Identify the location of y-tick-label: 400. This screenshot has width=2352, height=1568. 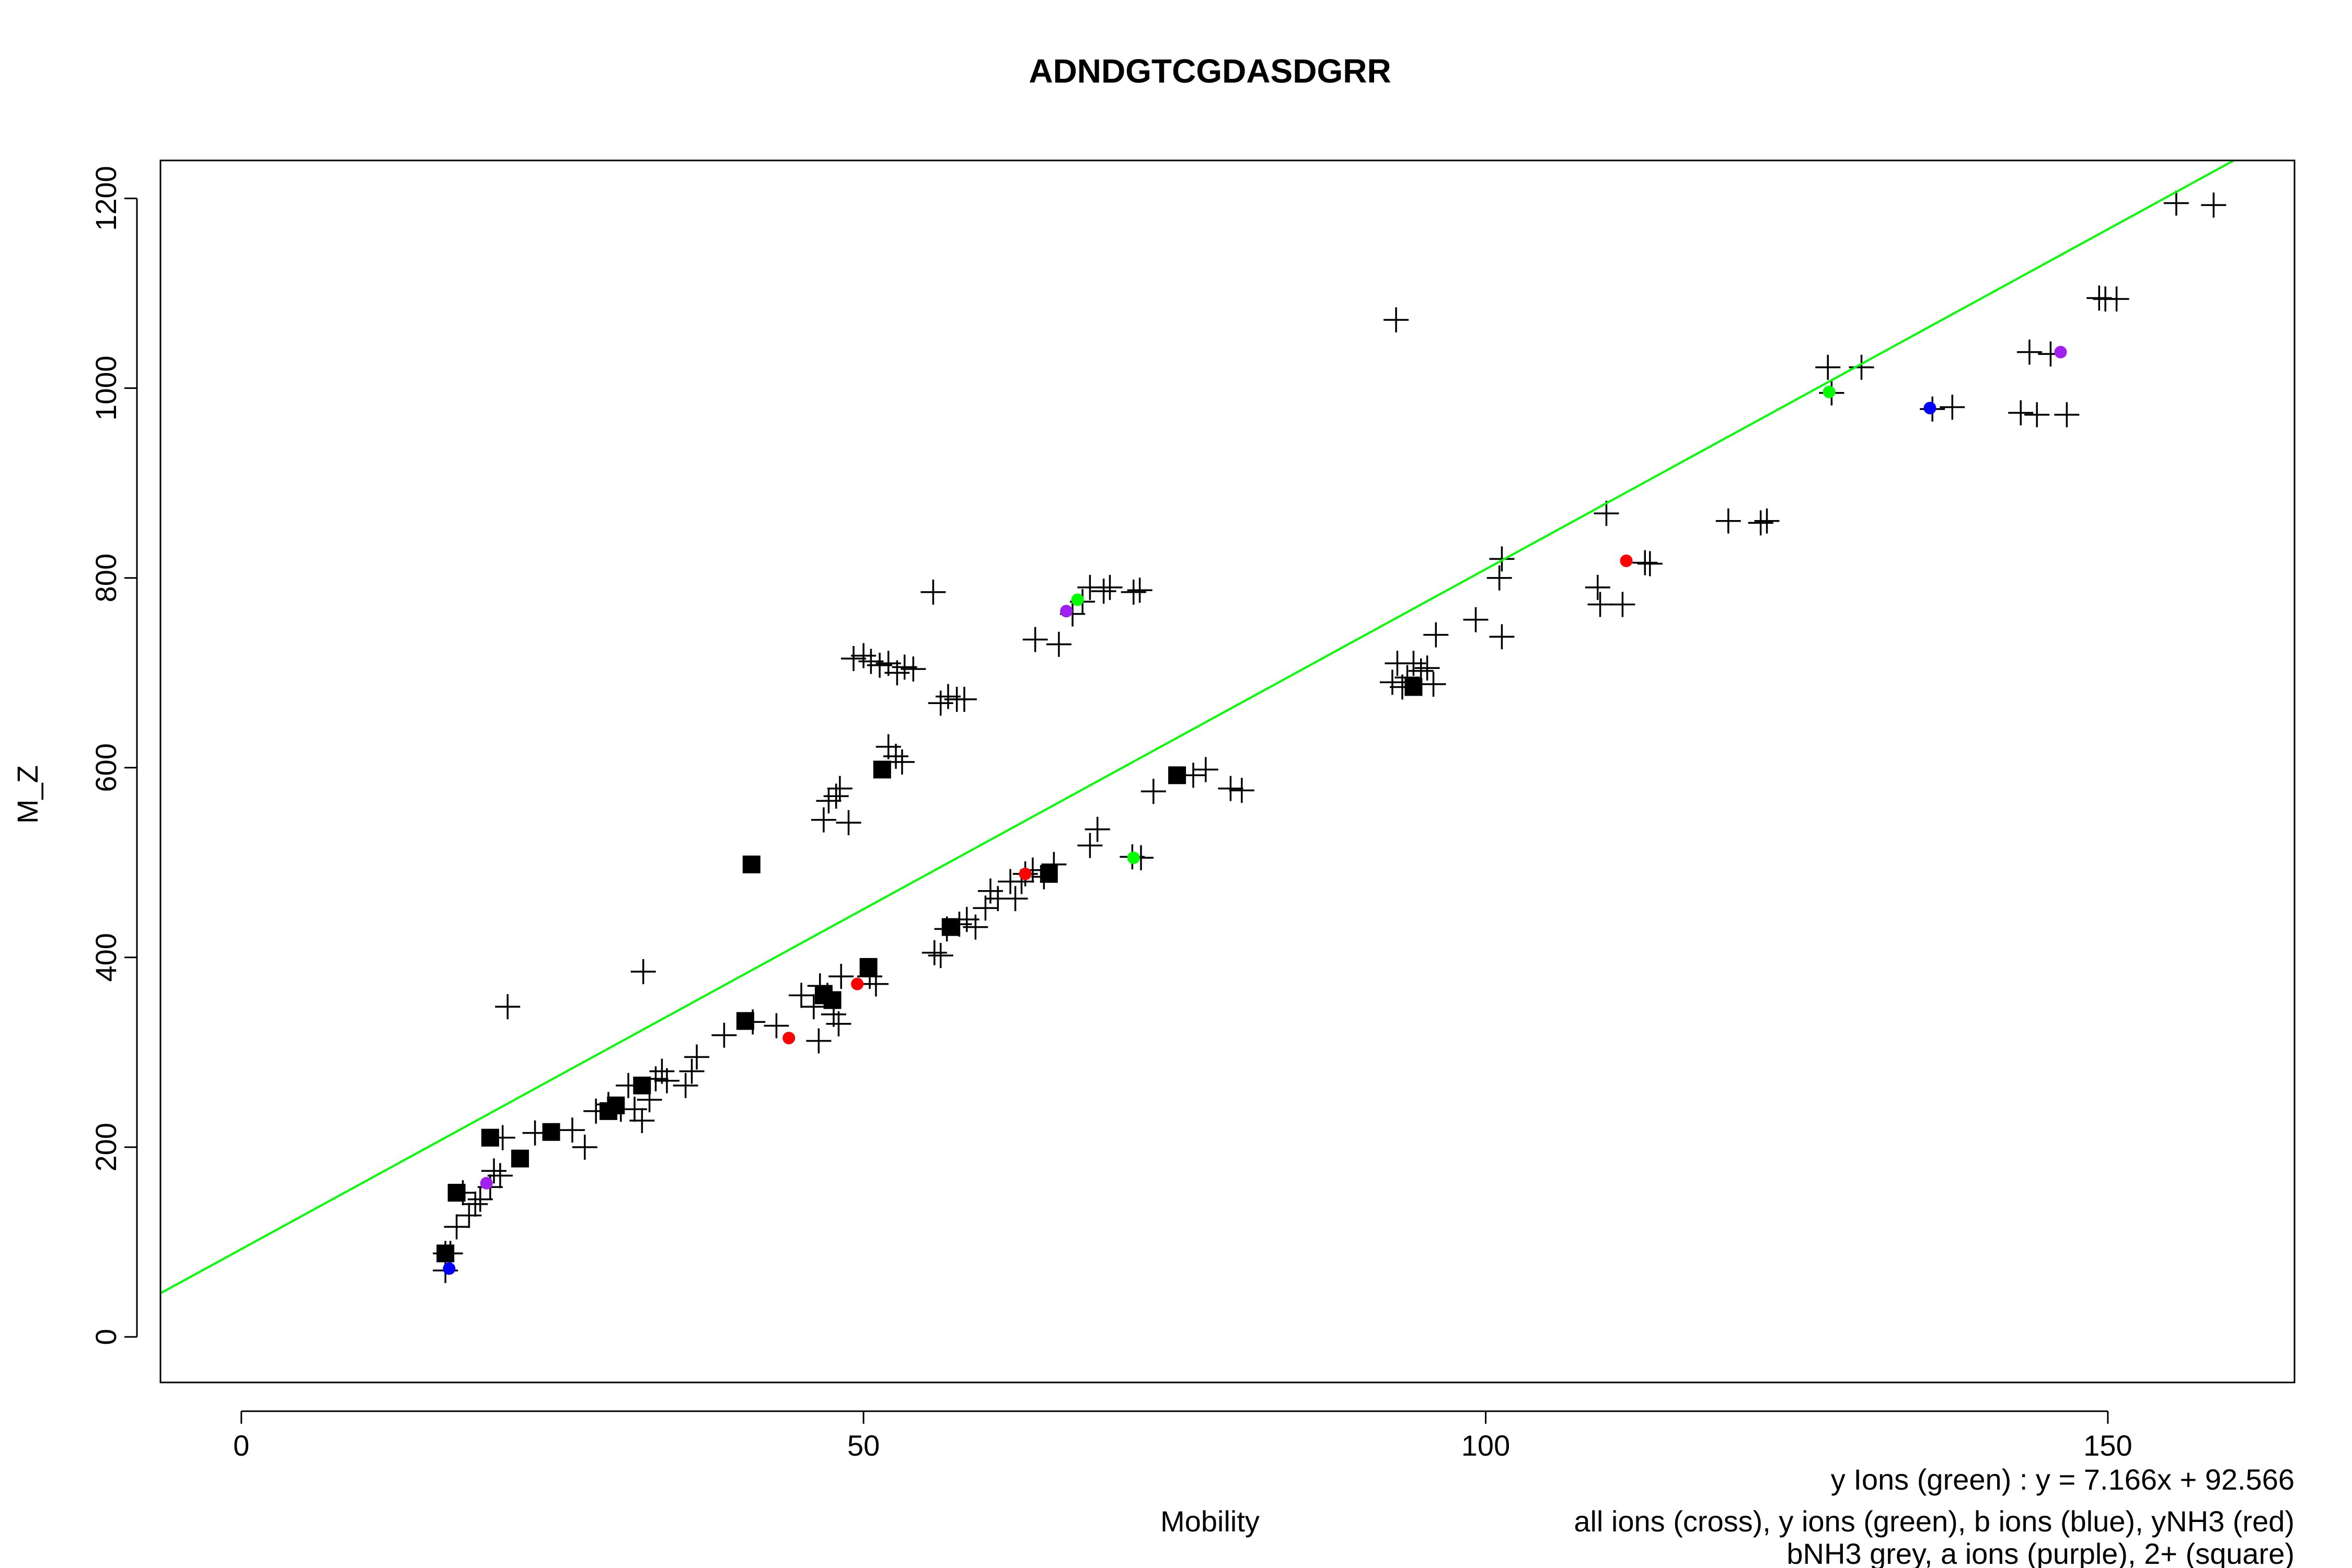
(105, 957).